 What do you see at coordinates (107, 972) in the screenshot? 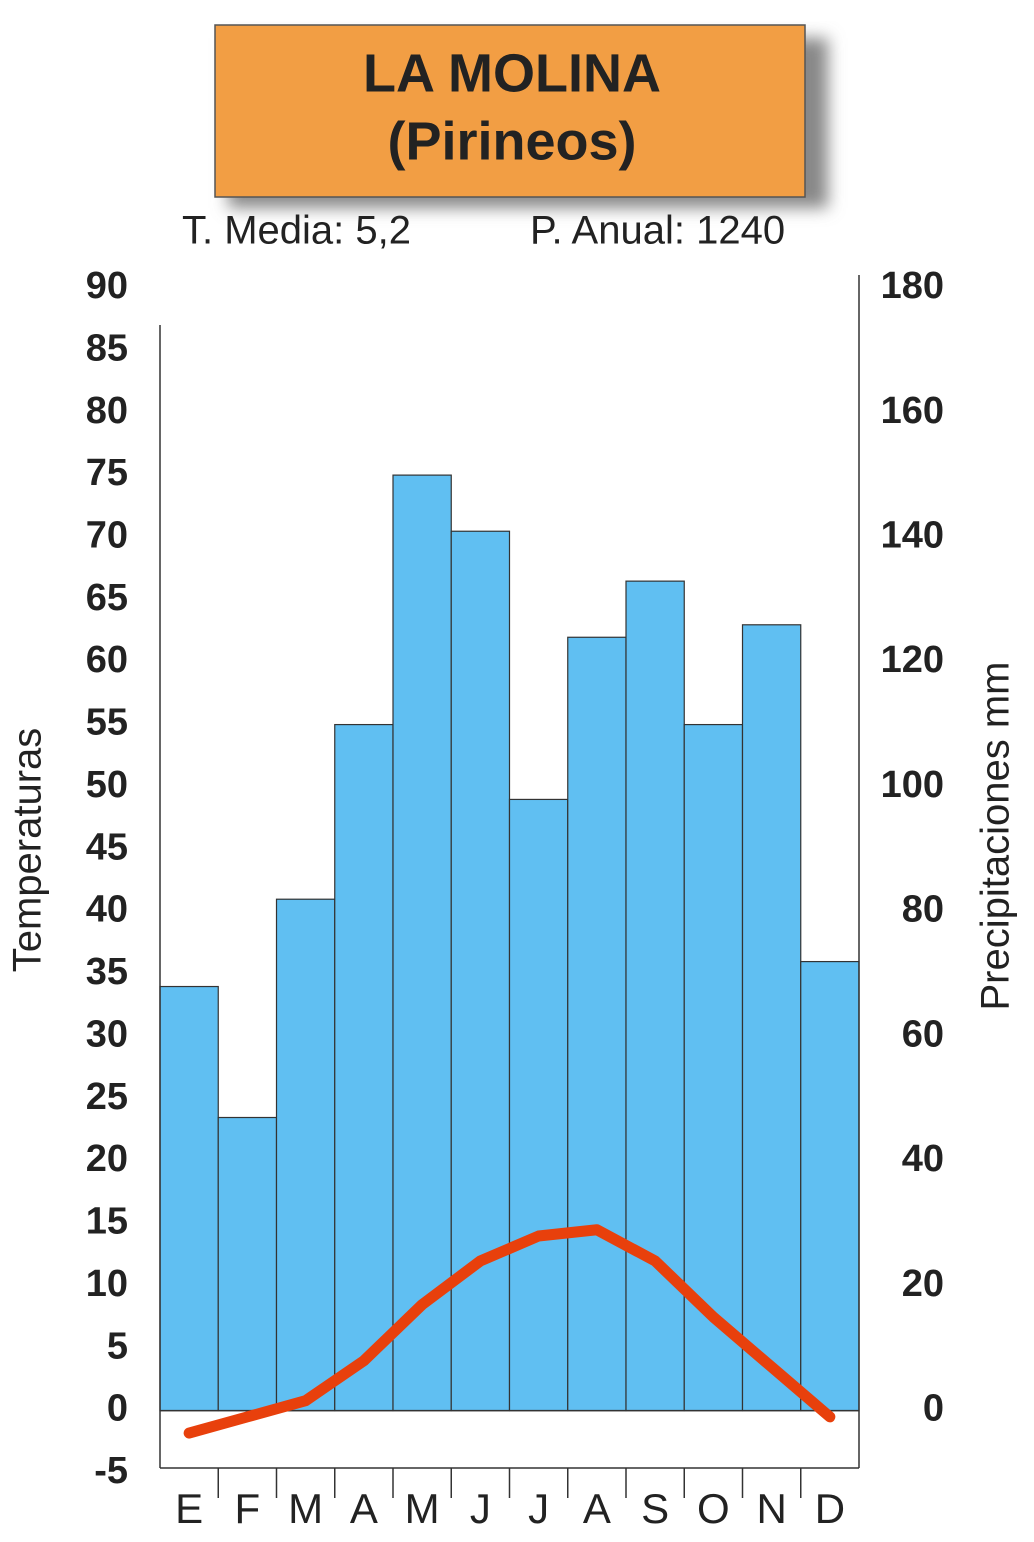
I see `y-tick-label: 35` at bounding box center [107, 972].